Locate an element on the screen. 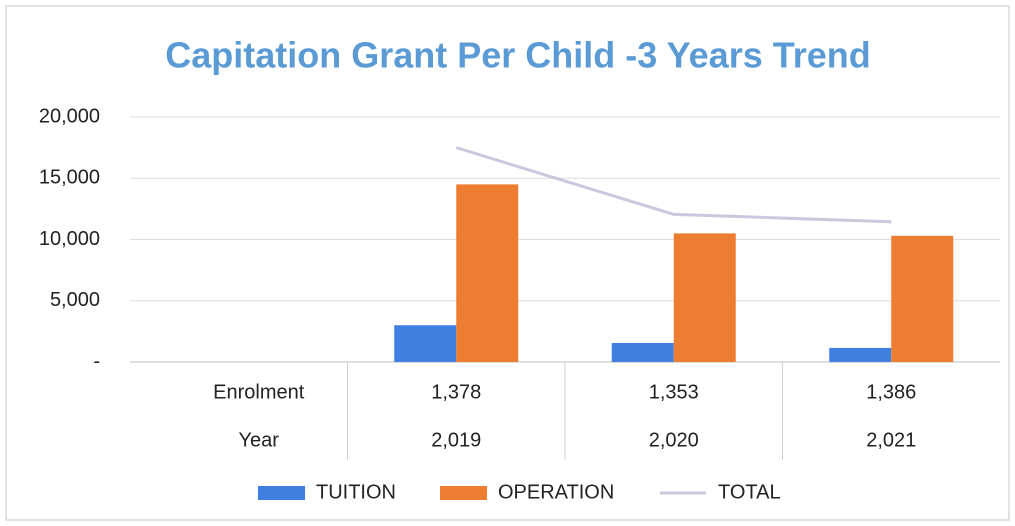 The image size is (1015, 526). y-tick-label: 20,000 is located at coordinates (69, 116).